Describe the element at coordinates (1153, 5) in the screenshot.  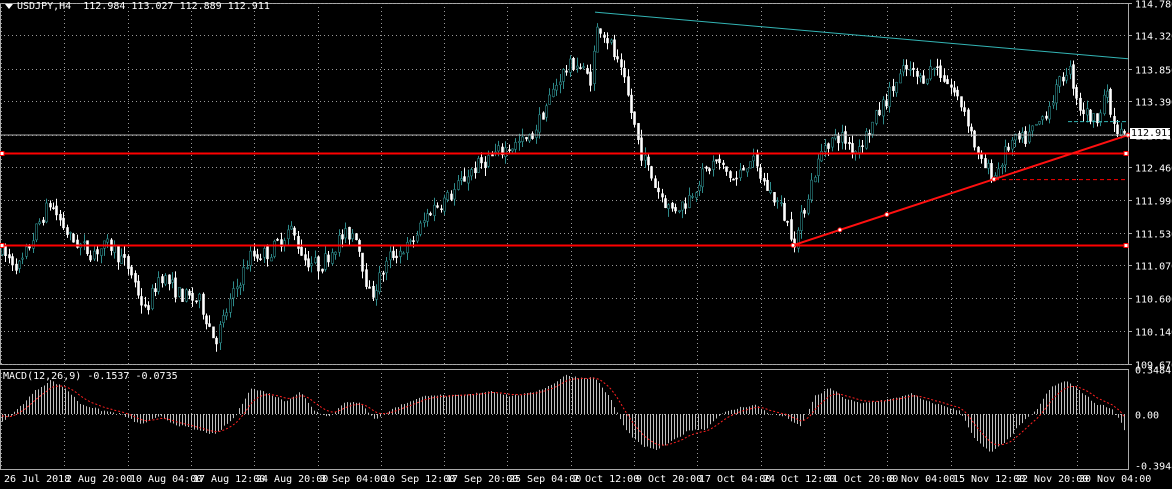
I see `y-tick-label: 114.780` at that location.